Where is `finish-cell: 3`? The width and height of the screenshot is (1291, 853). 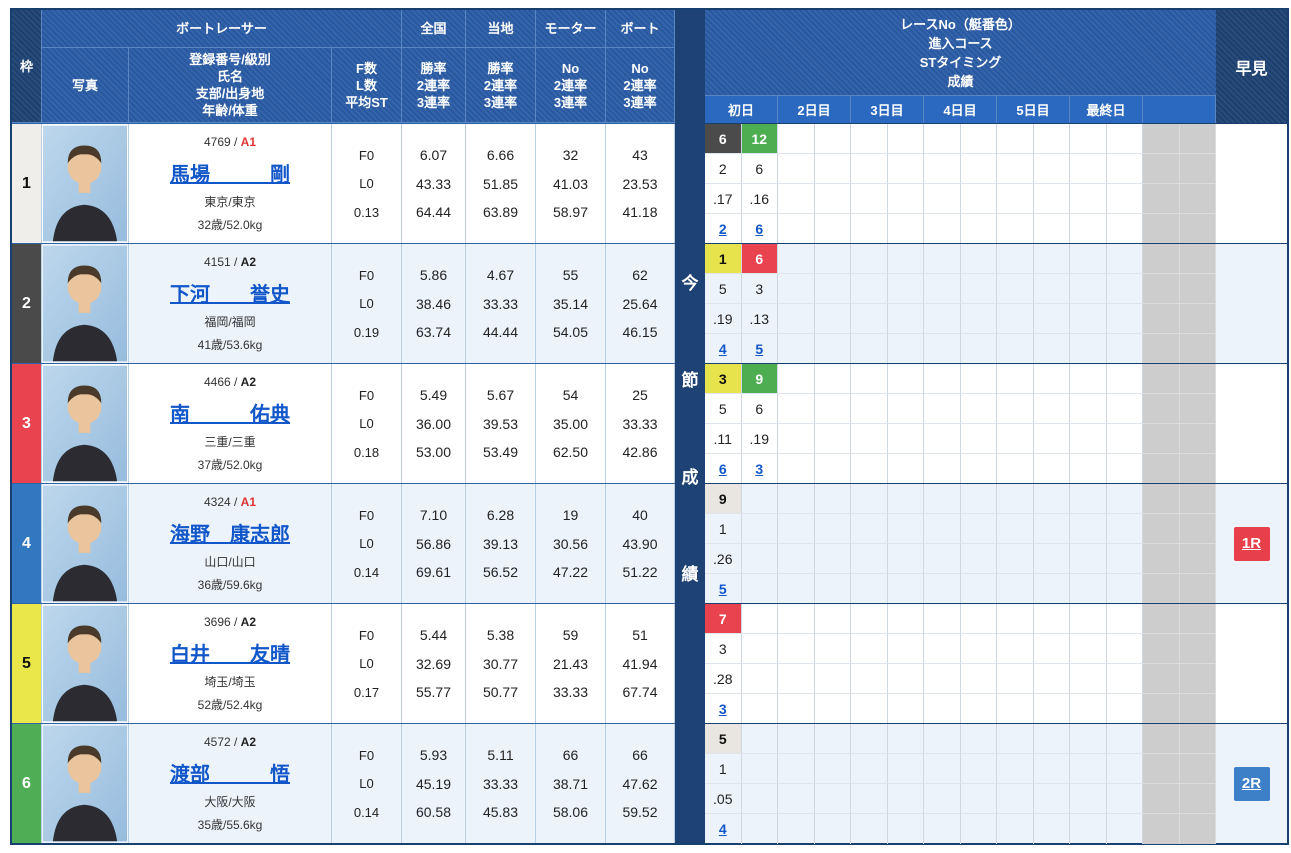
finish-cell: 3 is located at coordinates (723, 709).